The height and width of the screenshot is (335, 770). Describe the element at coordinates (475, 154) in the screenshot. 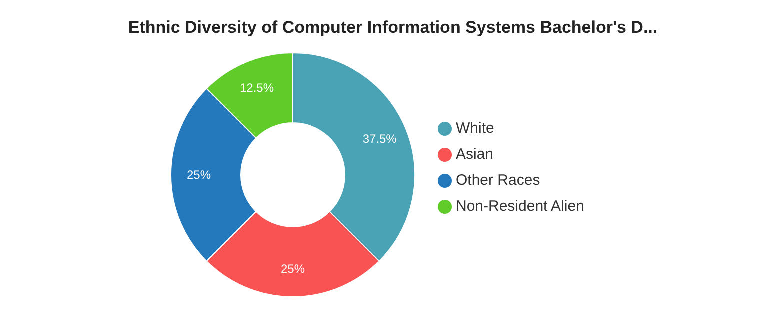

I see `legend-label: Asian` at that location.